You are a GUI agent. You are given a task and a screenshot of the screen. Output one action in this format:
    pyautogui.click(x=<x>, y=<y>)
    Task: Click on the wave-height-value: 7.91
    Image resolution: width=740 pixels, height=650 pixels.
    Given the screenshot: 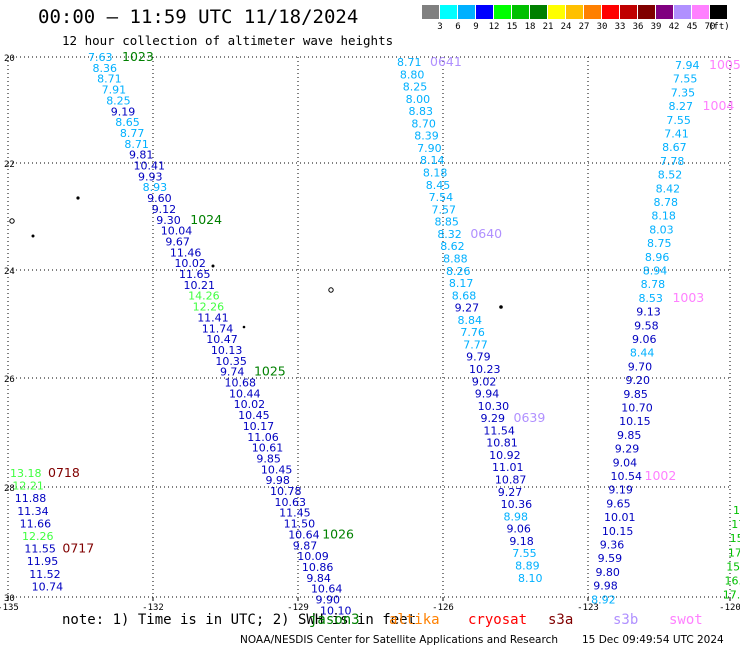 What is the action you would take?
    pyautogui.click(x=114, y=90)
    